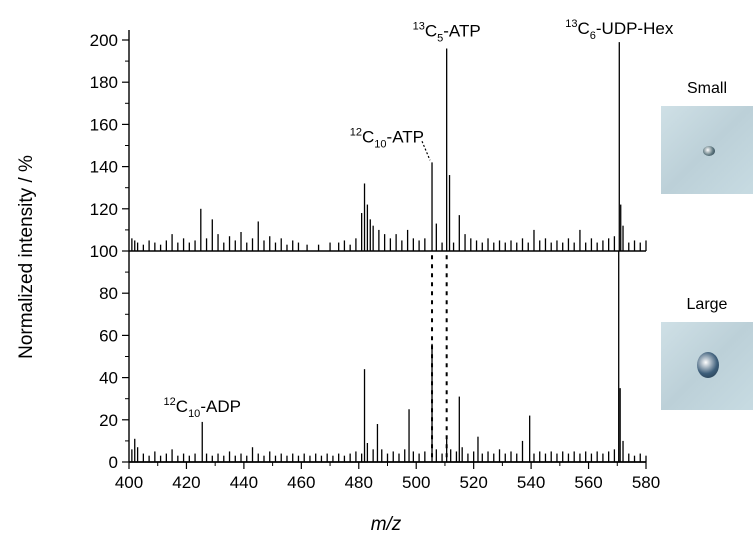 The width and height of the screenshot is (755, 536). I want to click on inset-large-micrograph, so click(707, 366).